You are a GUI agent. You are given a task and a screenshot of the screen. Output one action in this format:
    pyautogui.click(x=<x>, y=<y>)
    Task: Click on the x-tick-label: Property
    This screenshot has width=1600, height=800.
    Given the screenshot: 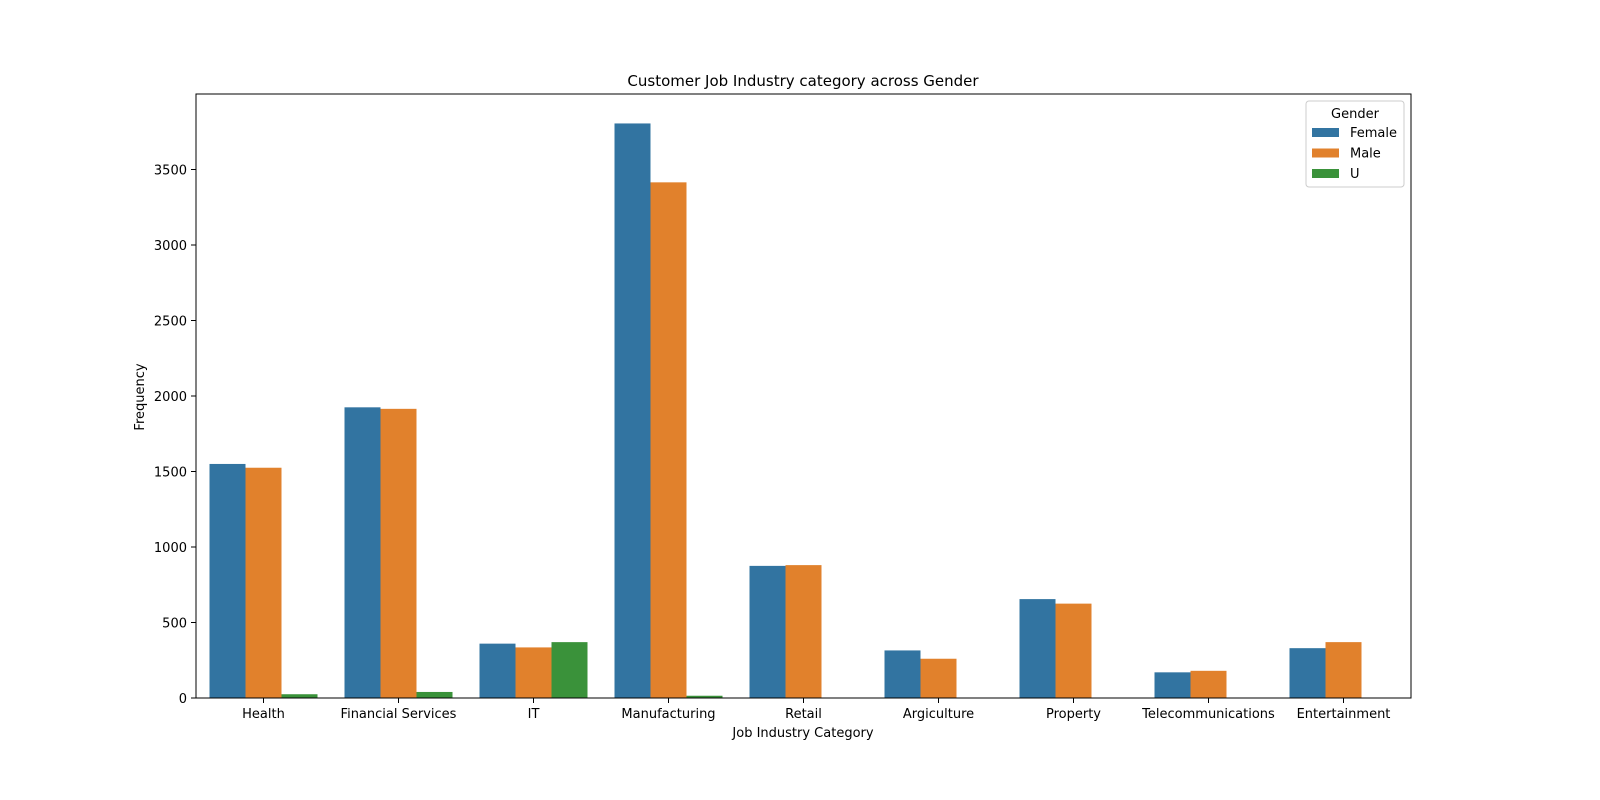 What is the action you would take?
    pyautogui.click(x=1073, y=714)
    